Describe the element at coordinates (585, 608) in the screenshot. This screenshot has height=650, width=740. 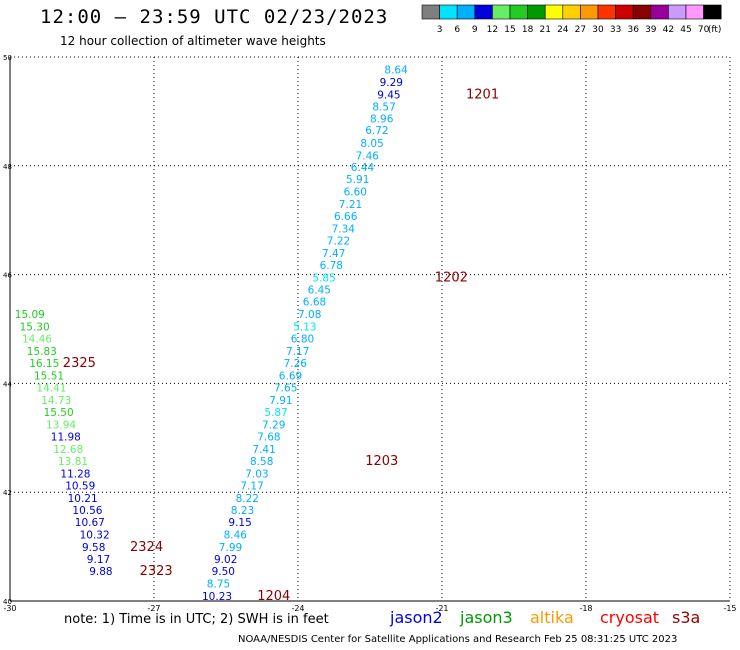
I see `x-tick-label: -18` at that location.